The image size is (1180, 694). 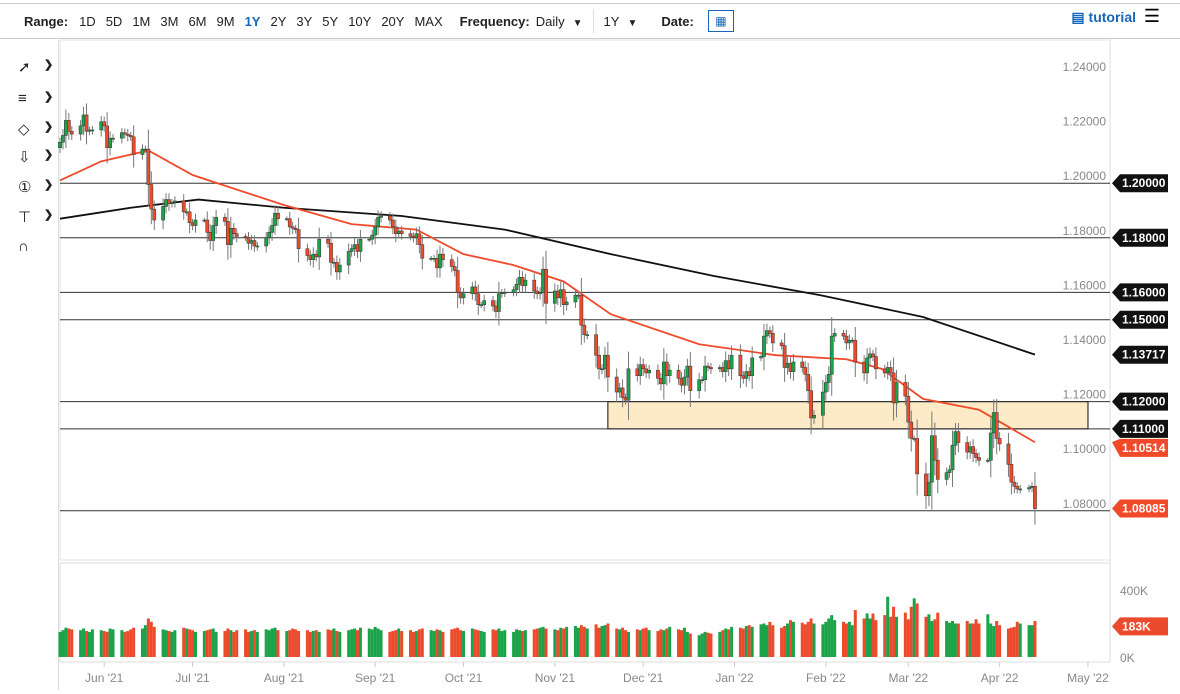 I want to click on range-5y: 5Y, so click(x=330, y=21).